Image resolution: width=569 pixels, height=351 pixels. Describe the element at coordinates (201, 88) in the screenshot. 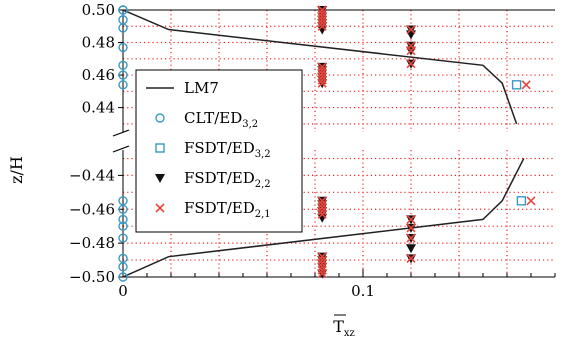

I see `legend-label: LM7` at that location.